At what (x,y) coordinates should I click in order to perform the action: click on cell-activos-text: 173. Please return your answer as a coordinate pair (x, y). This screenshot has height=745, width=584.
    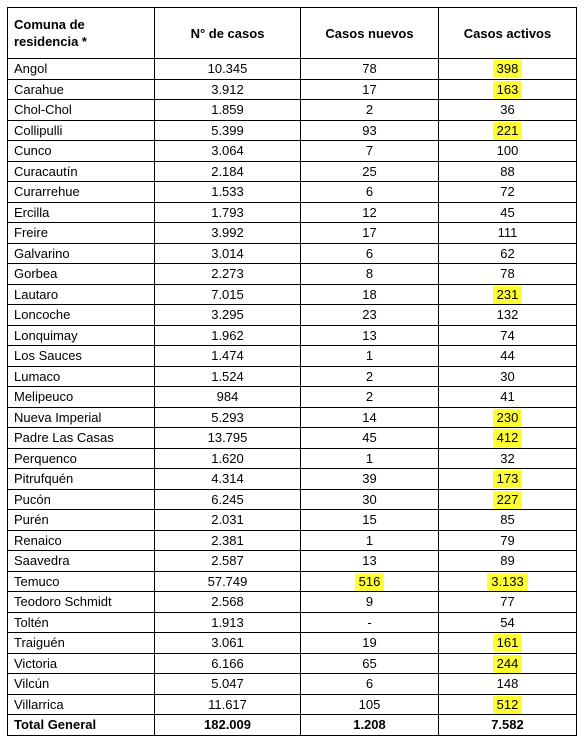
    Looking at the image, I should click on (507, 479).